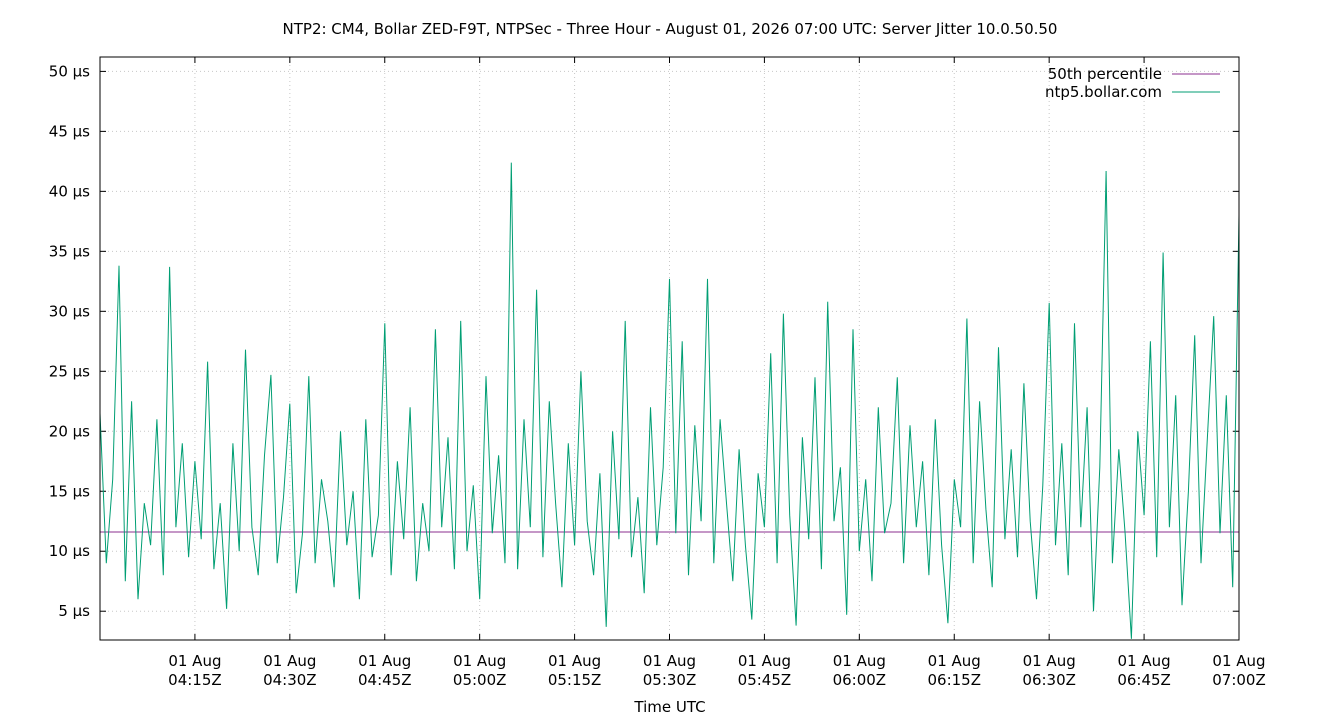 This screenshot has width=1340, height=720. What do you see at coordinates (670, 680) in the screenshot?
I see `x-tick-time-label: 05:30Z` at bounding box center [670, 680].